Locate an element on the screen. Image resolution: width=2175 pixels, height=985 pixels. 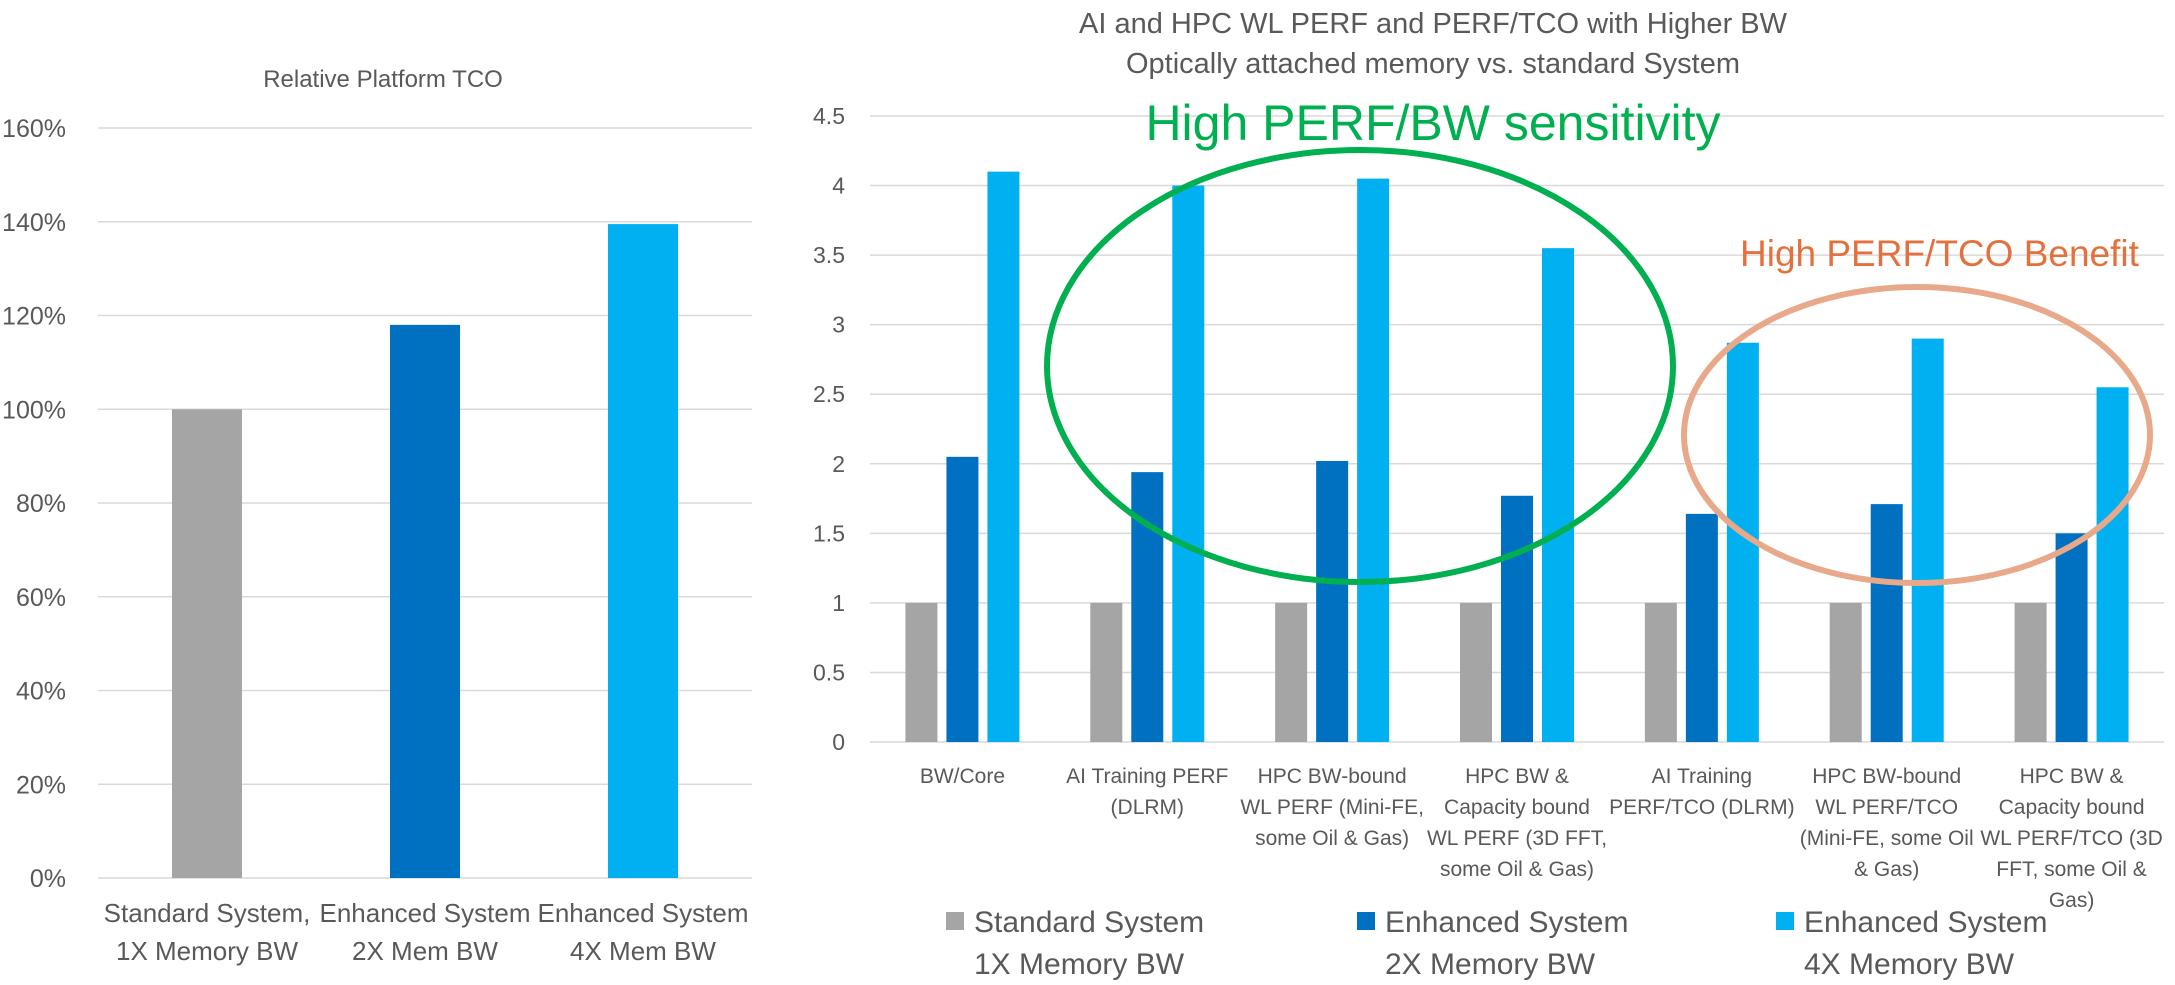
right-y-tick-label: 4 is located at coordinates (838, 186).